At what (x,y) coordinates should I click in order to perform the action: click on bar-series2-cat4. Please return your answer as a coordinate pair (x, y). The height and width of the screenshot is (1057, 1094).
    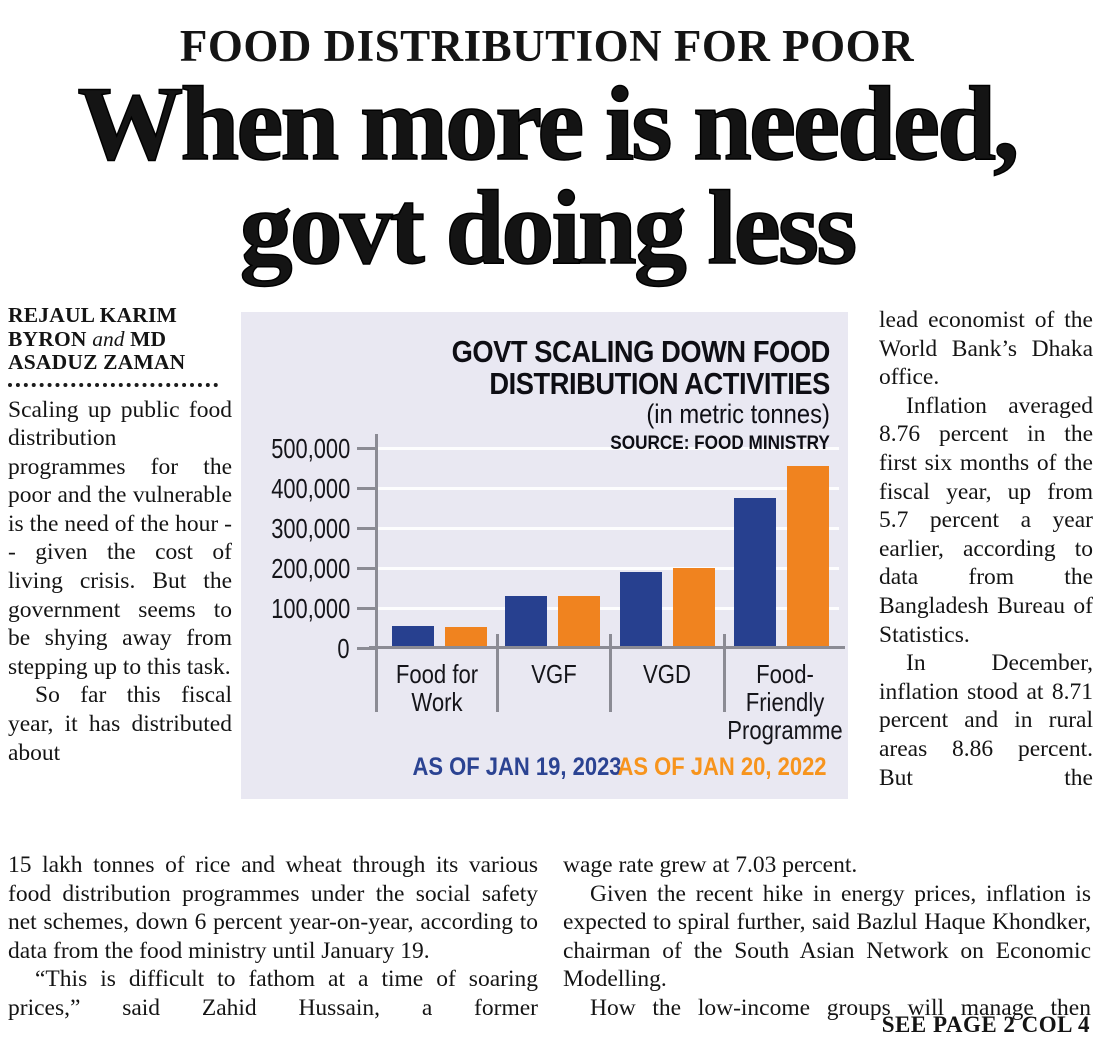
    Looking at the image, I should click on (808, 556).